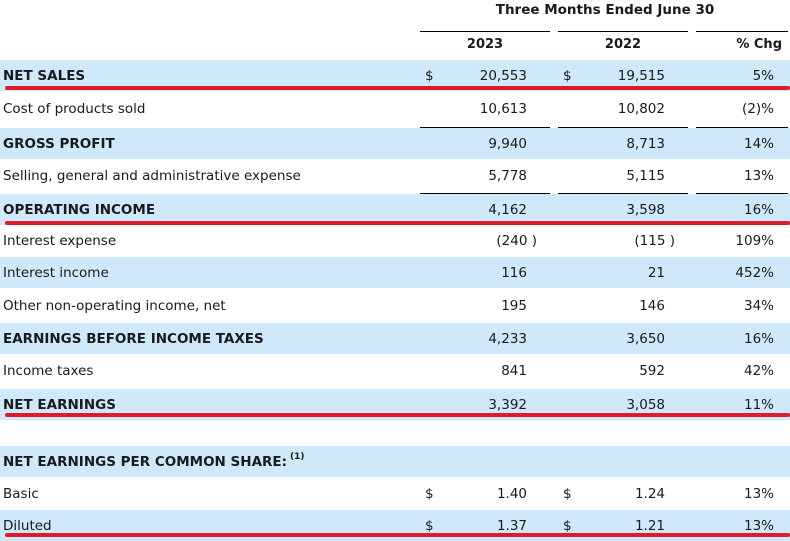  I want to click on table-row-interest-expense: Interest expense (240 ) (115 ) 109%, so click(395, 240).